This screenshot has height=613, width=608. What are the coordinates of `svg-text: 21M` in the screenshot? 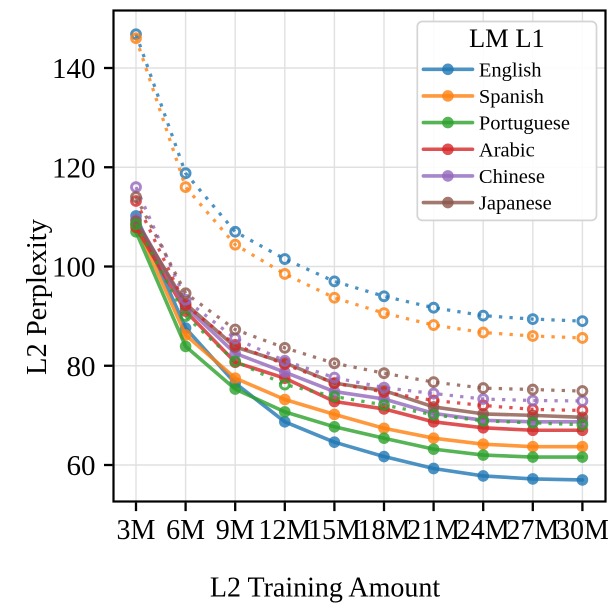 It's located at (433, 530).